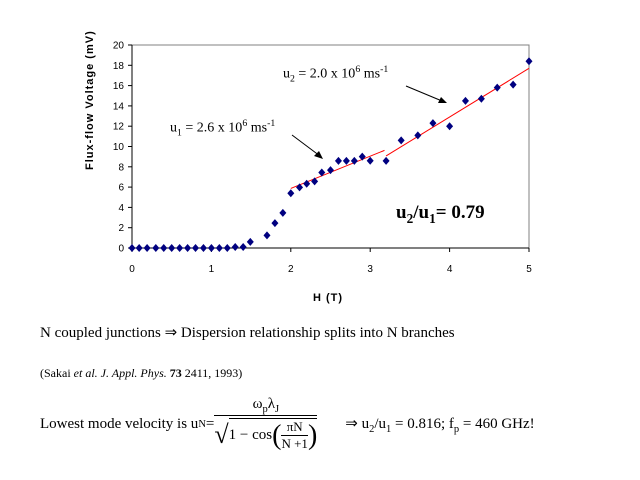  Describe the element at coordinates (119, 46) in the screenshot. I see `y-tick-label: 20` at that location.